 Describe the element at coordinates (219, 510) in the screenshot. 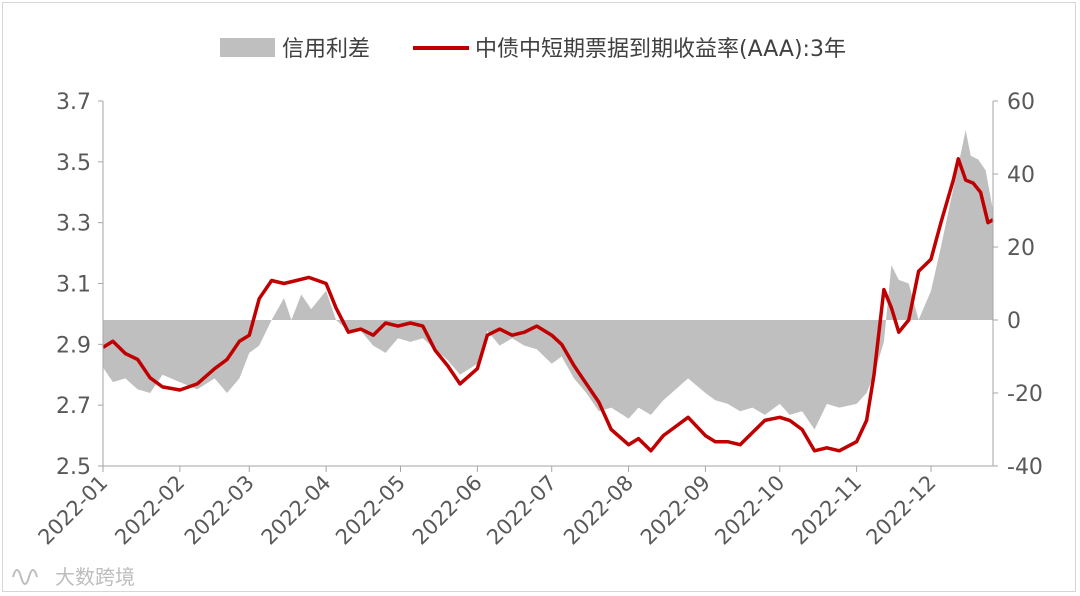

I see `x-tick-label: 2022-03` at that location.